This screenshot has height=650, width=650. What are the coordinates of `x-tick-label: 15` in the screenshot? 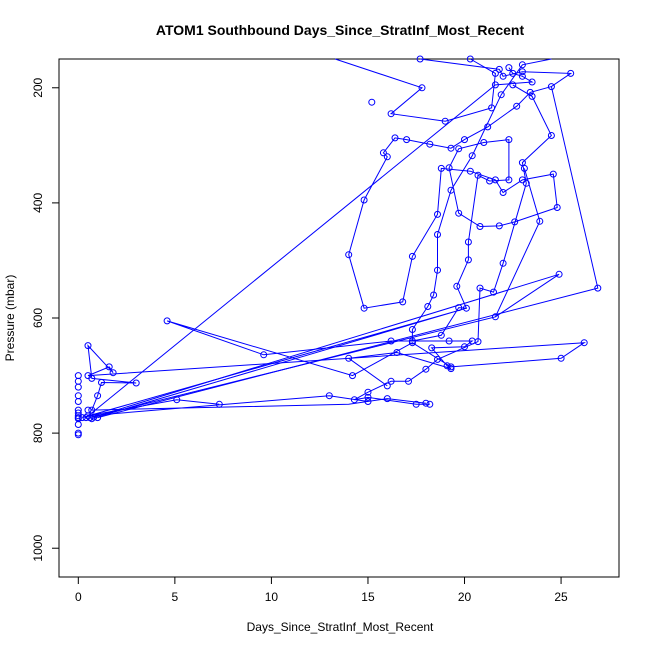 It's located at (368, 597).